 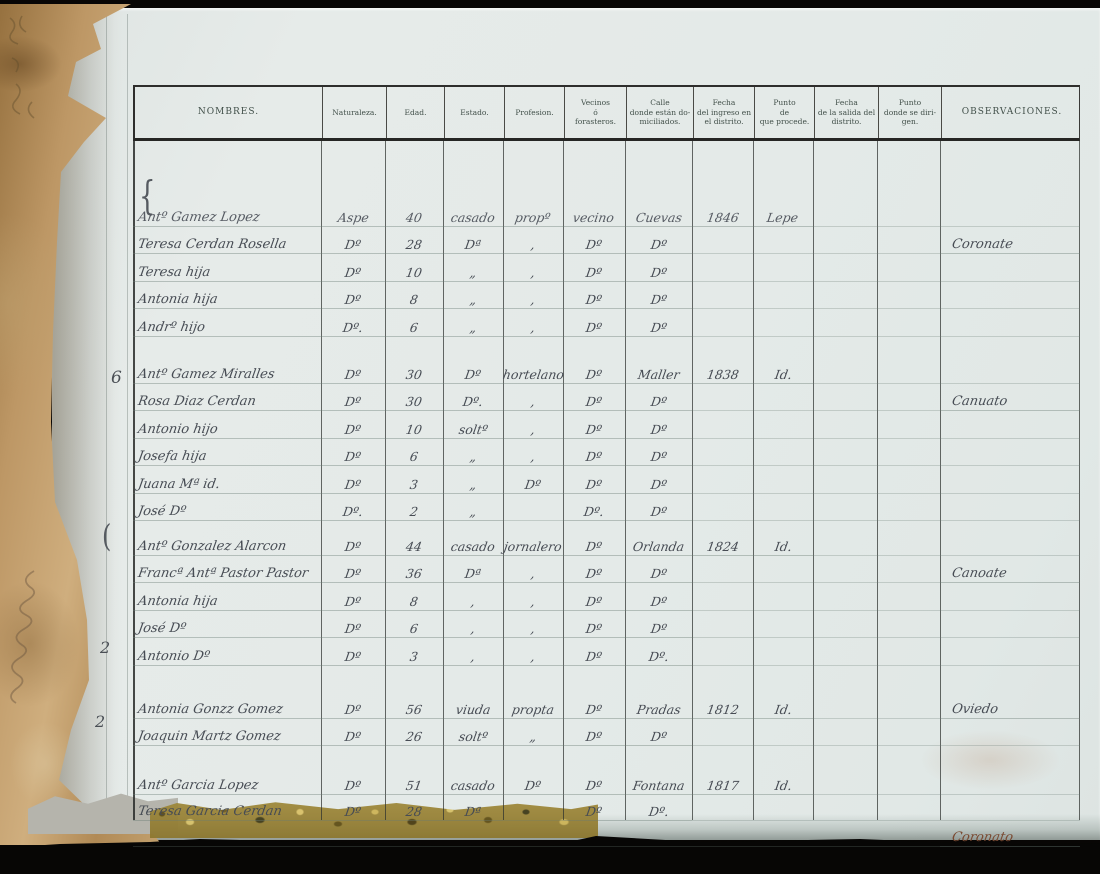 I want to click on table-row: Antonio Dº Dº 3,, Dº Dº., so click(x=606, y=652).